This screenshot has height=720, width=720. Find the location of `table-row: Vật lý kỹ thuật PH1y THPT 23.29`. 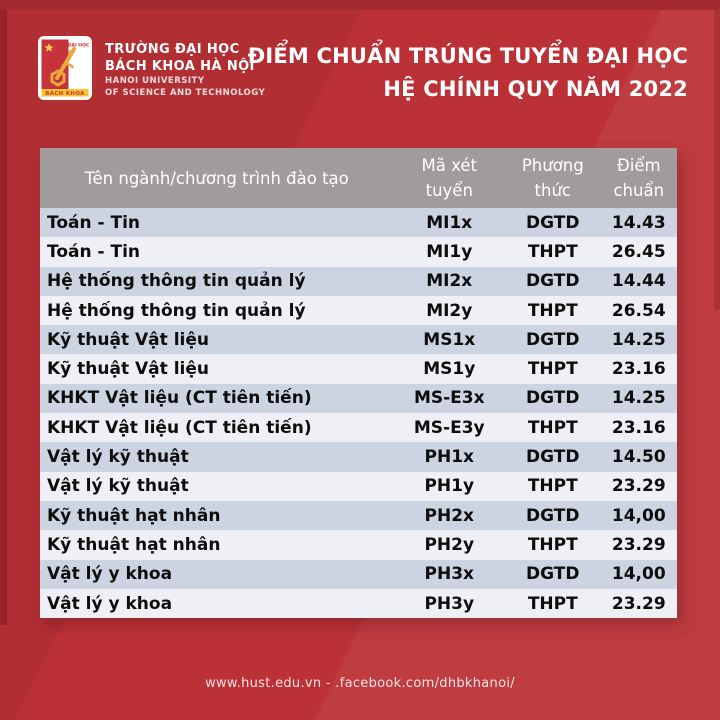

table-row: Vật lý kỹ thuật PH1y THPT 23.29 is located at coordinates (358, 486).